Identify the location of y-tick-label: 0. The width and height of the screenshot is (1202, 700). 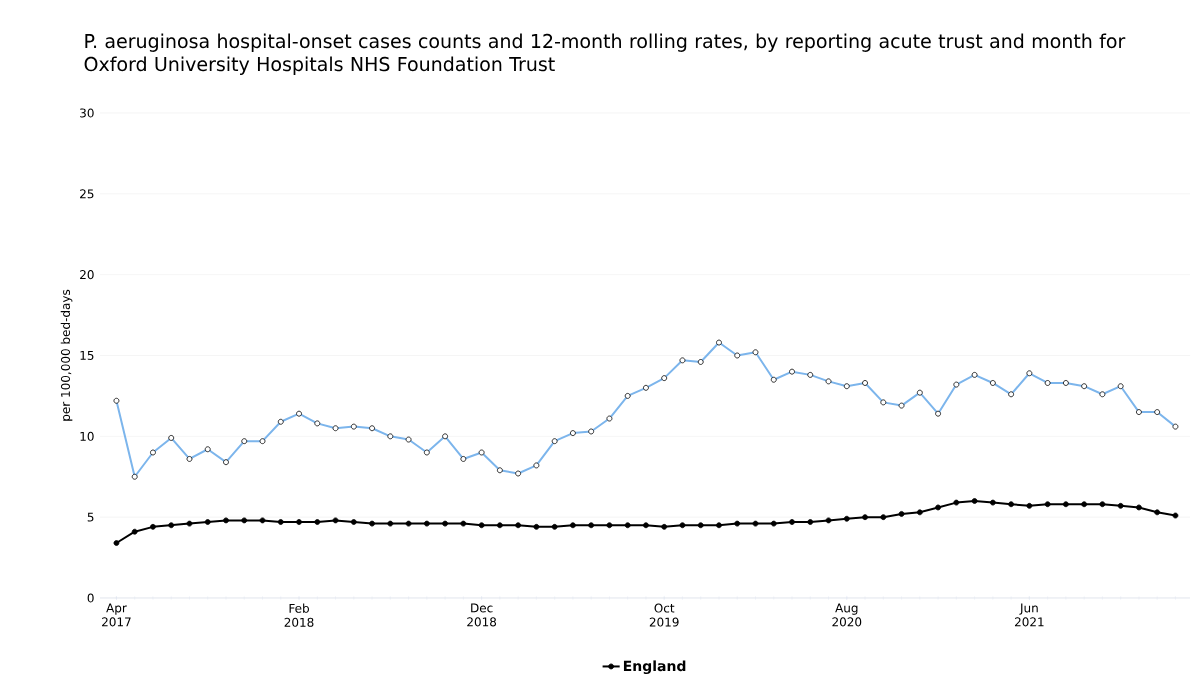
(90, 598).